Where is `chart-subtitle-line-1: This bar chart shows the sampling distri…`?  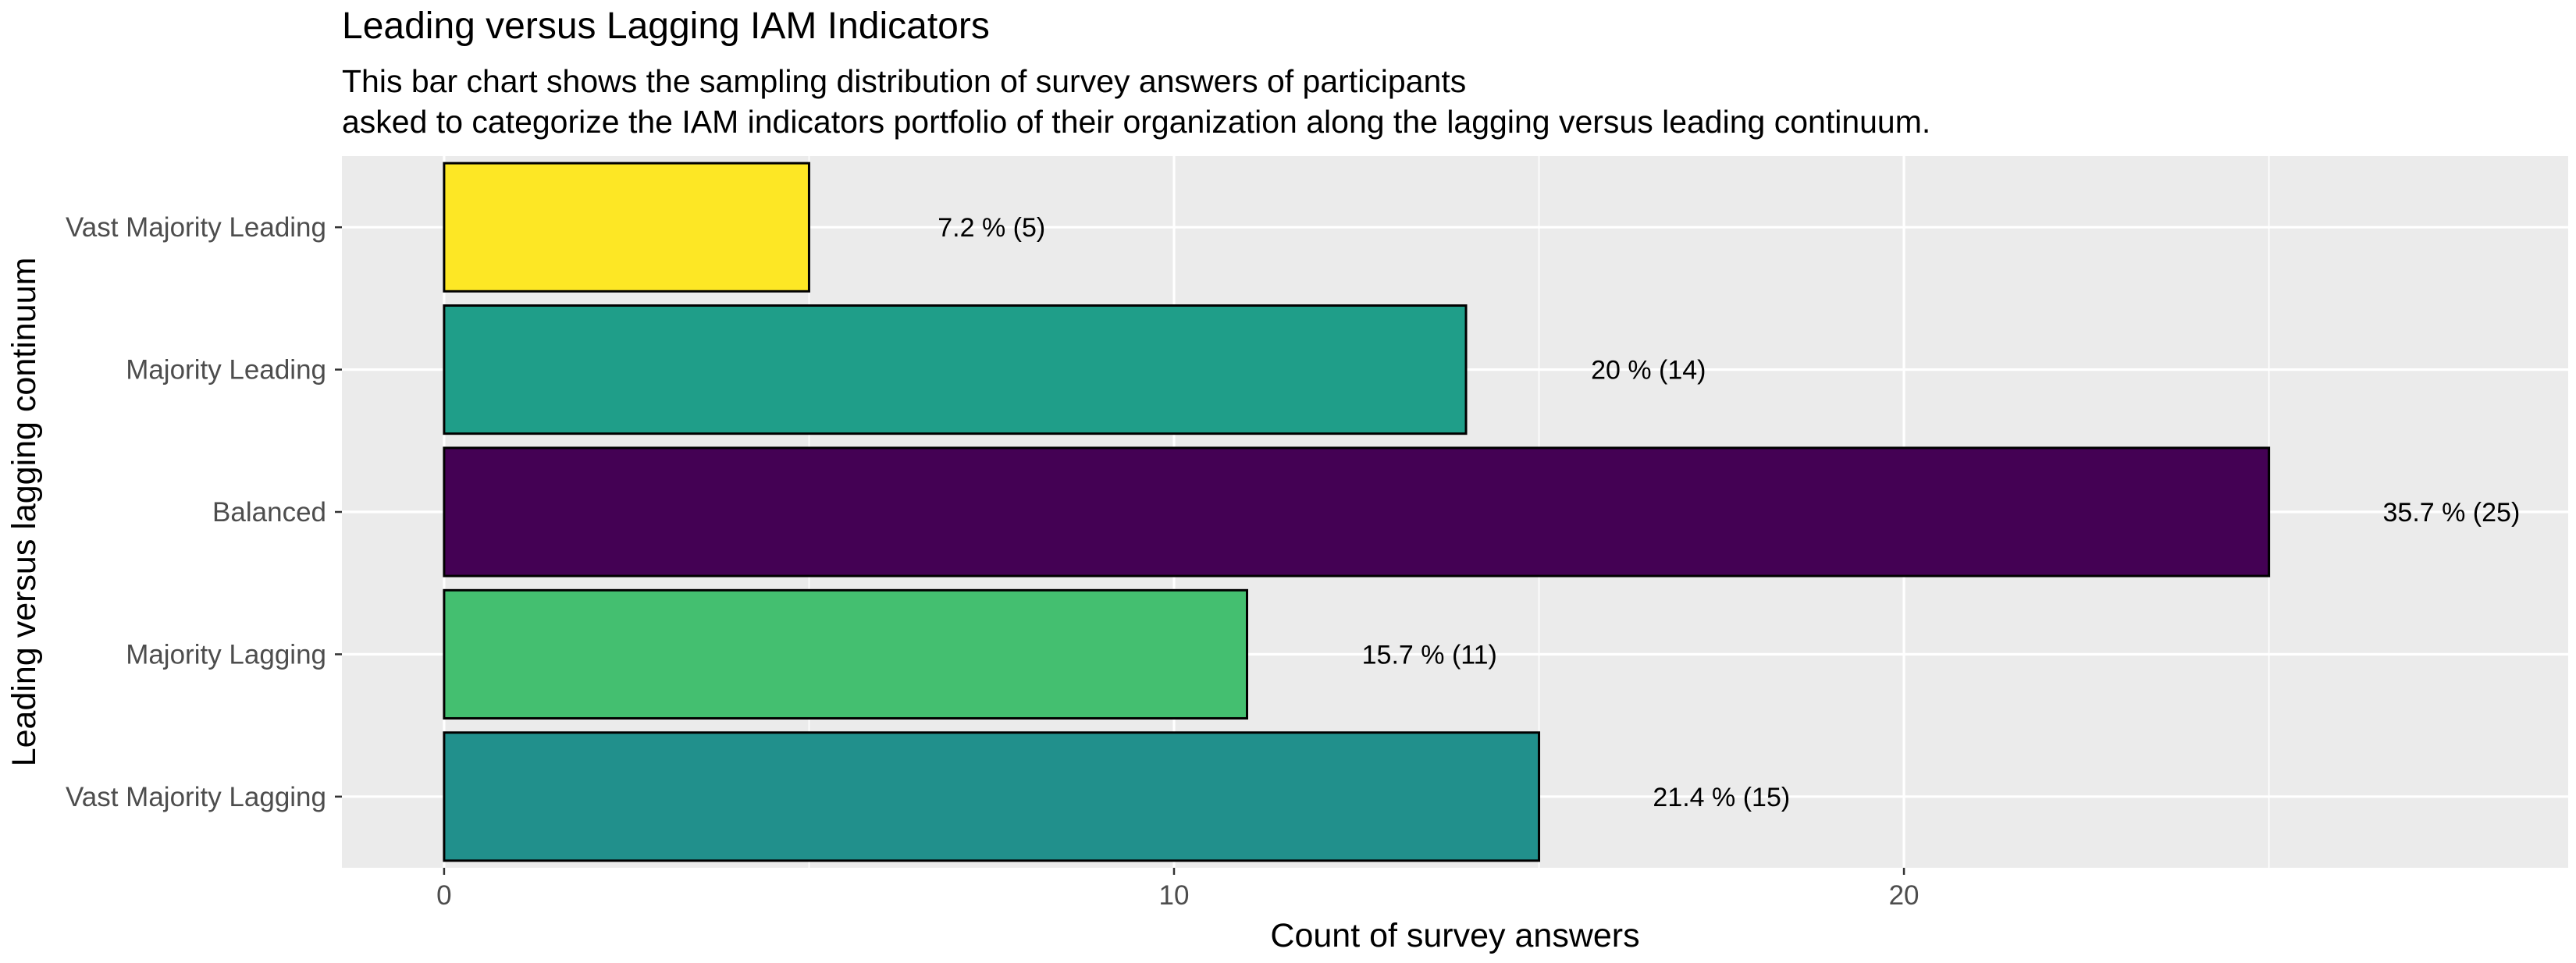
chart-subtitle-line-1: This bar chart shows the sampling distri… is located at coordinates (904, 81).